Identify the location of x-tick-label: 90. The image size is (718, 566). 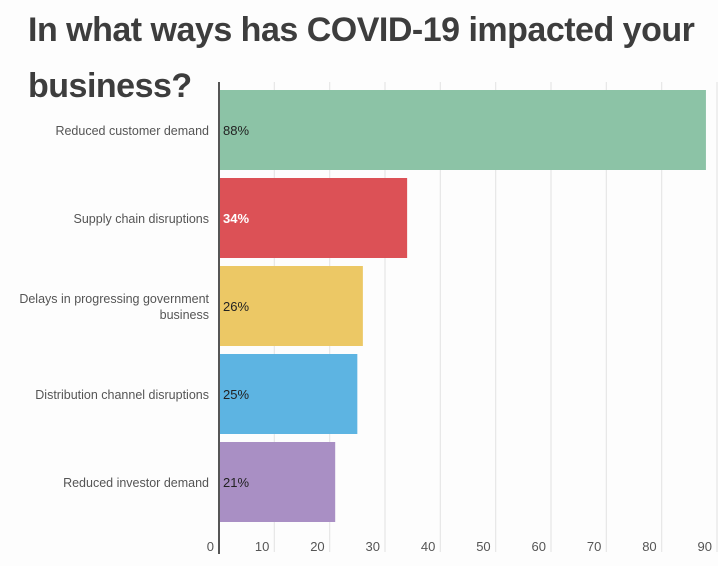
(705, 546).